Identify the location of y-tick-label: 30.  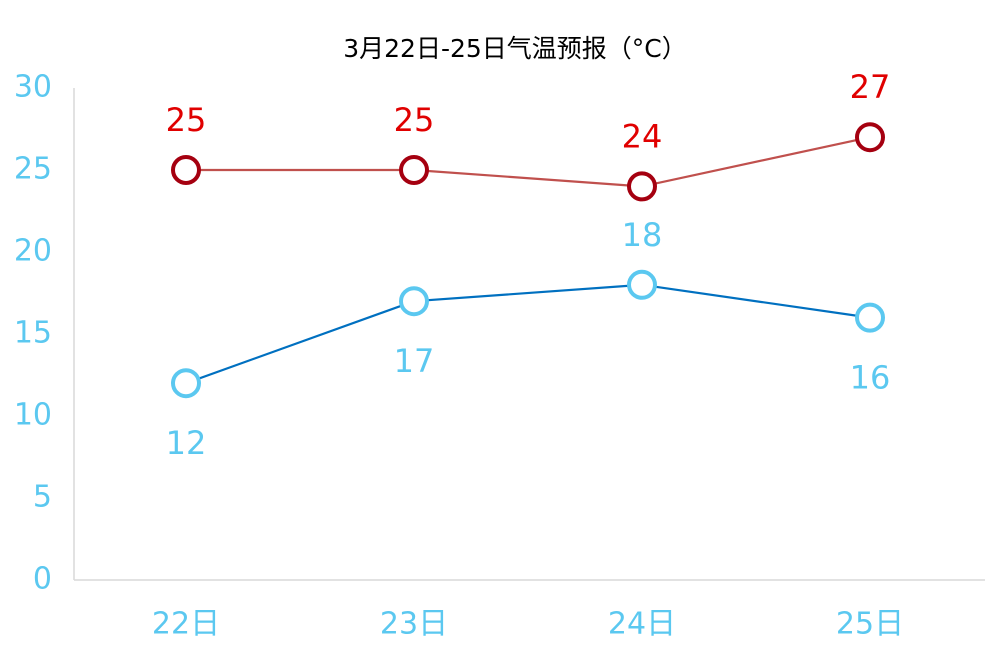
(33, 87).